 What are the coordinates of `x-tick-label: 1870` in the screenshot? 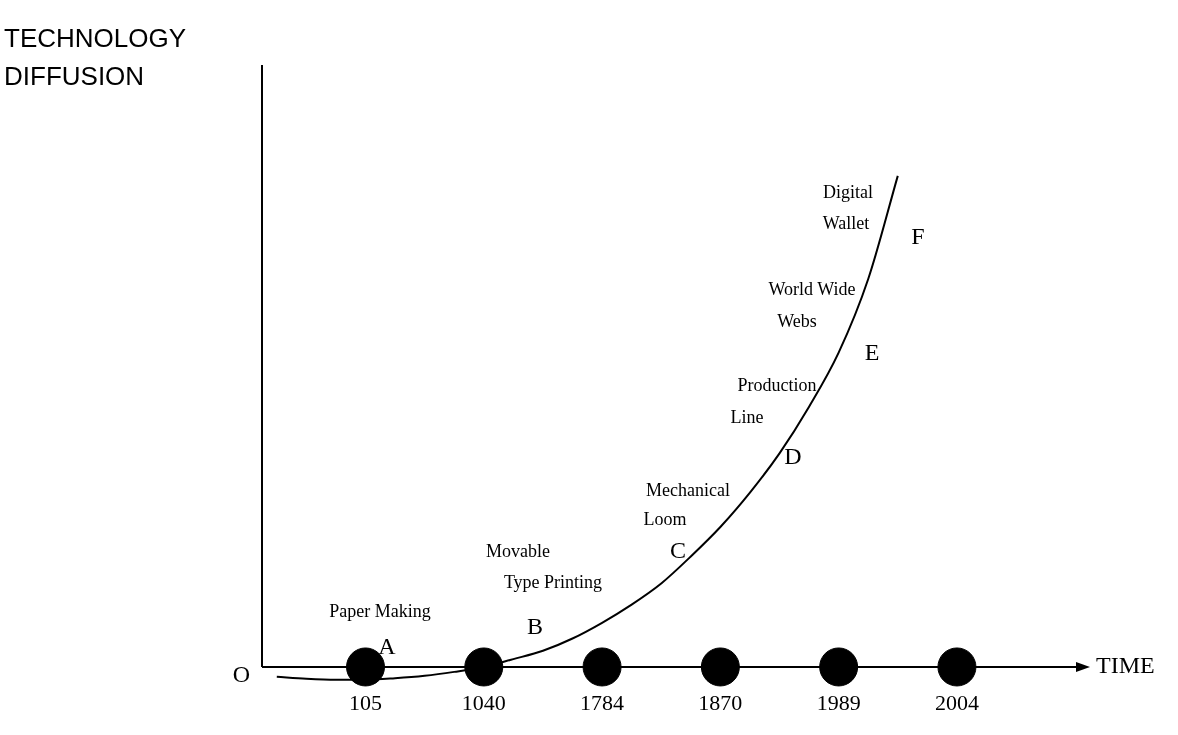 It's located at (720, 702).